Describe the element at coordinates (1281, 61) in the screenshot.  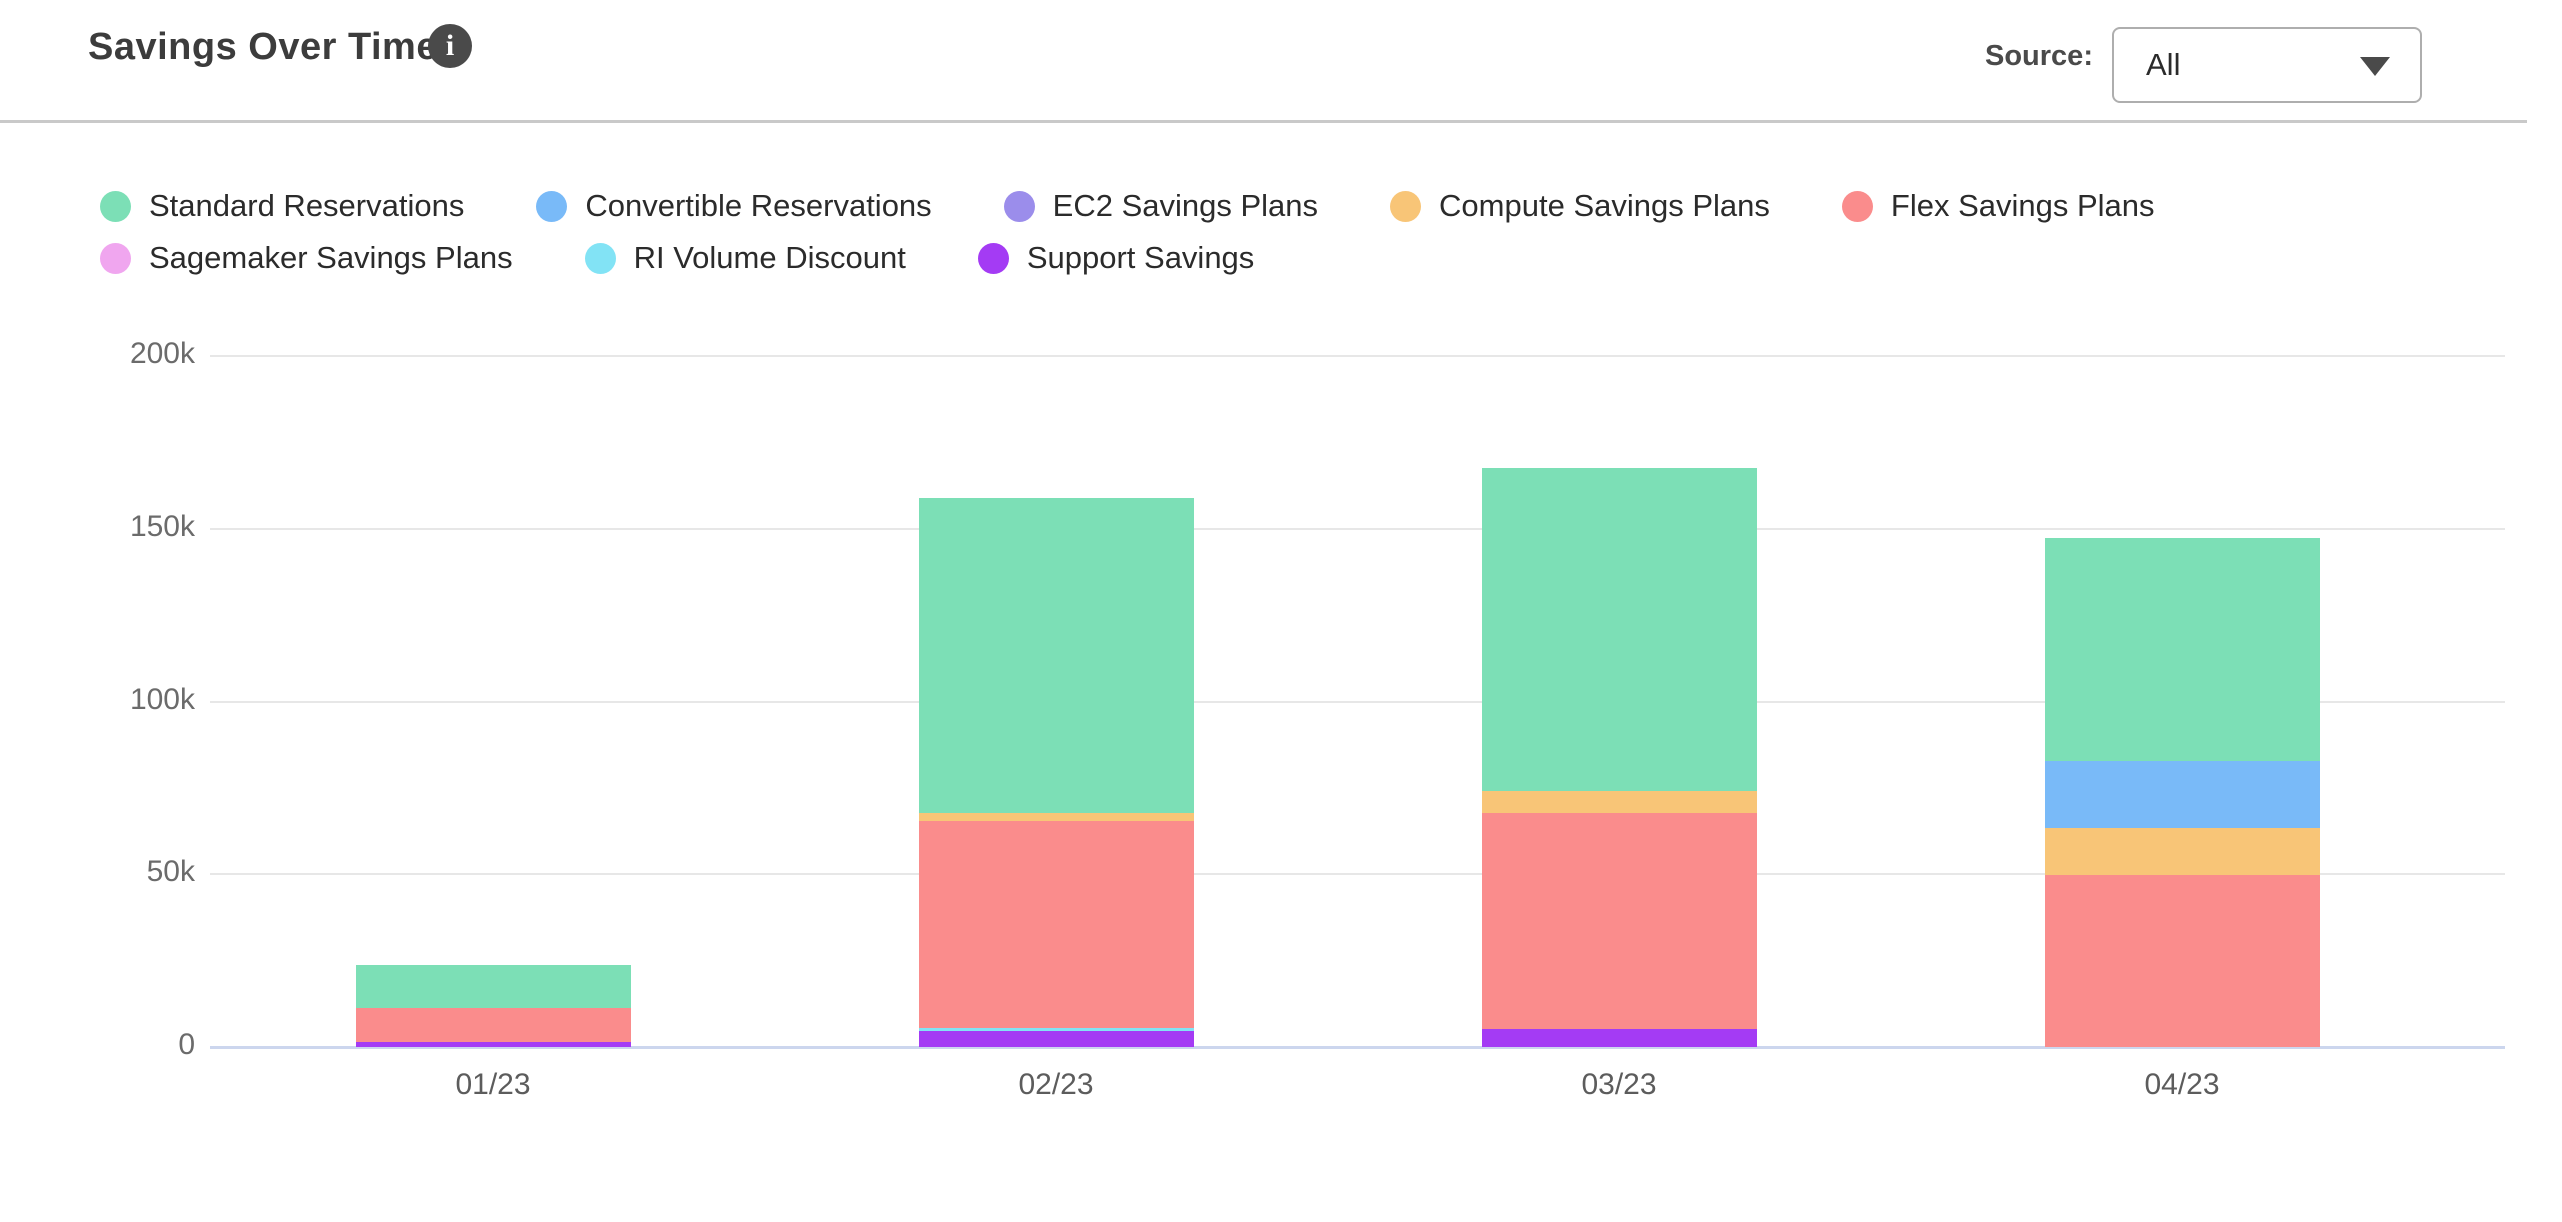
I see `header: Savings Over Time i Source: All` at that location.